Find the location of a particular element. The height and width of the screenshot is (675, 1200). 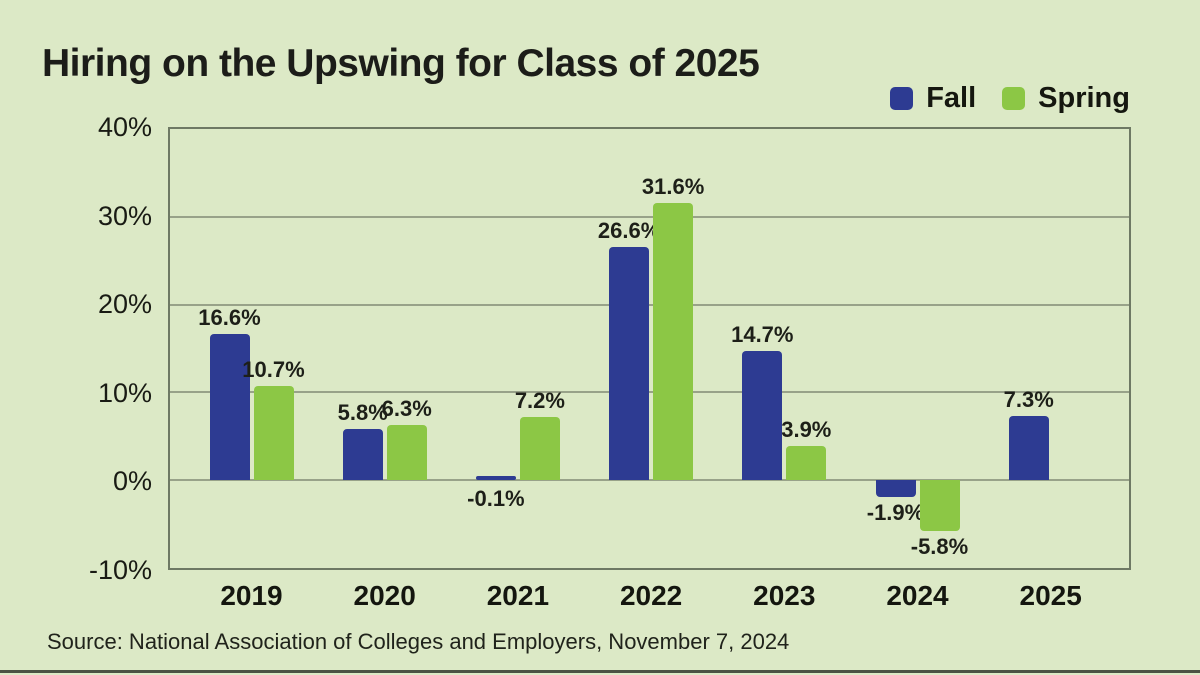

bar-fall-2024 is located at coordinates (895, 488).